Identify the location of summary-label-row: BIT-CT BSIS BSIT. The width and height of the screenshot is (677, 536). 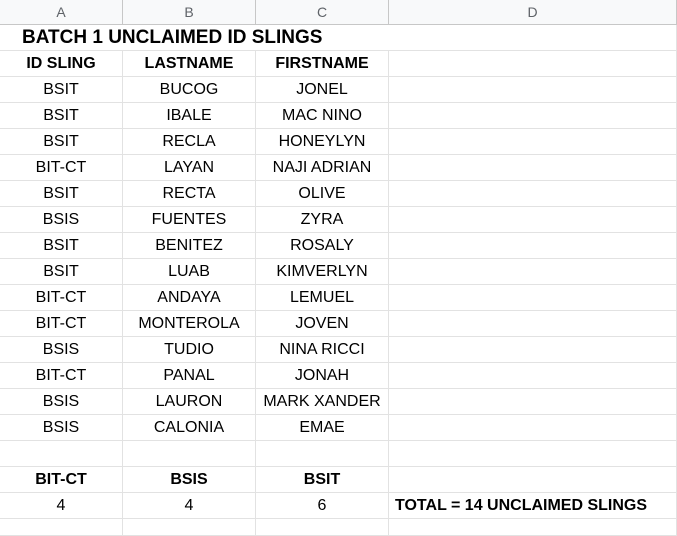
(338, 480).